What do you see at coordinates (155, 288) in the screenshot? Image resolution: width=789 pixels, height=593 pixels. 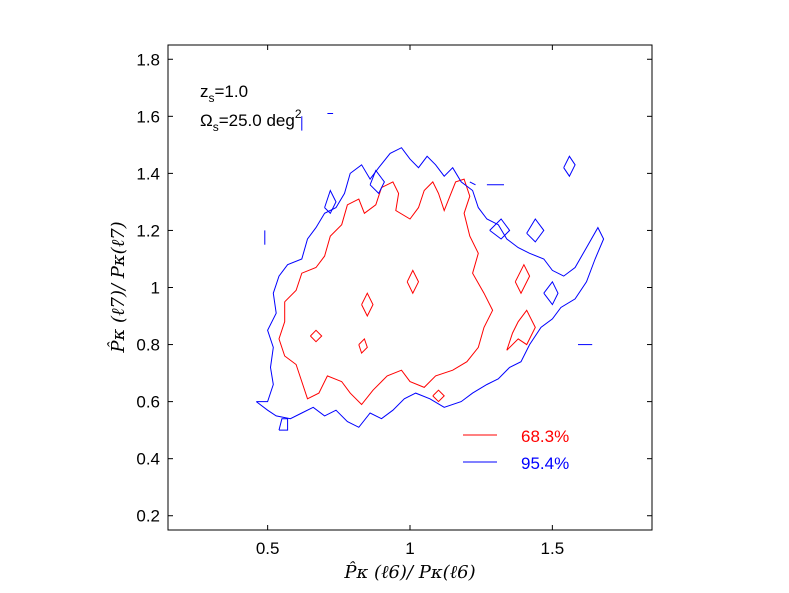 I see `y-tick-label: 1` at bounding box center [155, 288].